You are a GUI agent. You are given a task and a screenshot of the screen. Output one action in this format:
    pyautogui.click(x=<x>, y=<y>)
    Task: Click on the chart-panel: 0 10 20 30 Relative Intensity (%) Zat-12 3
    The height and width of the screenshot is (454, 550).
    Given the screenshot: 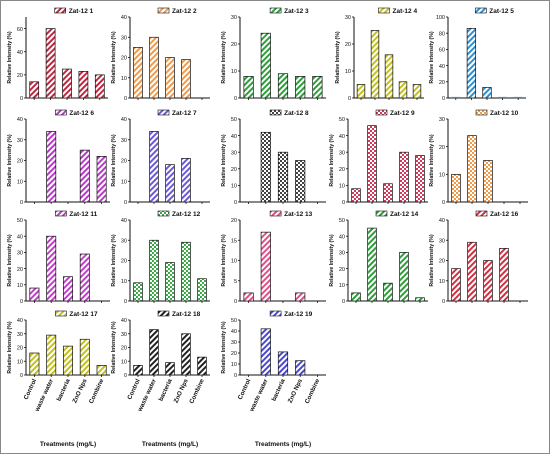 What is the action you would take?
    pyautogui.click(x=273, y=54)
    